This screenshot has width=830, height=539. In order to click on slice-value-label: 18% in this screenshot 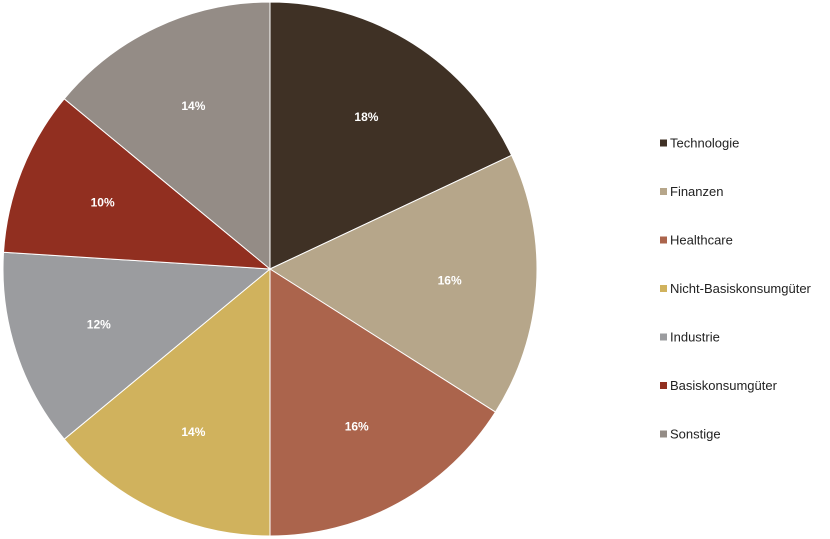, I will do `click(366, 117)`.